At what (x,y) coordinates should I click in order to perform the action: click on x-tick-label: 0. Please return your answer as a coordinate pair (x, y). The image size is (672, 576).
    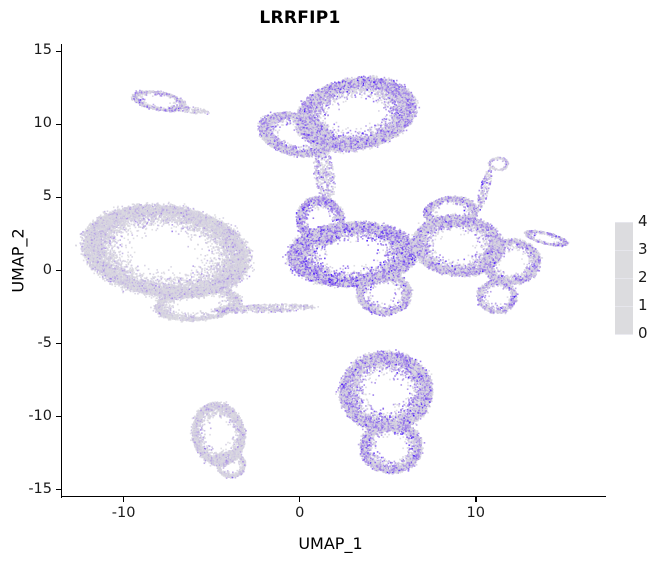
    Looking at the image, I should click on (300, 513).